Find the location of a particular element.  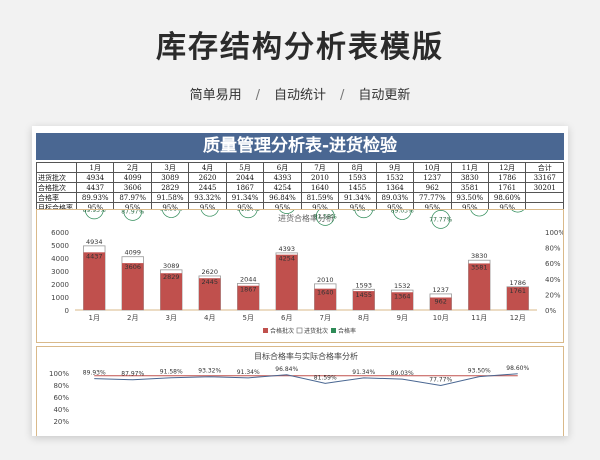

page-title: 库存结构分析表模版 is located at coordinates (300, 47).